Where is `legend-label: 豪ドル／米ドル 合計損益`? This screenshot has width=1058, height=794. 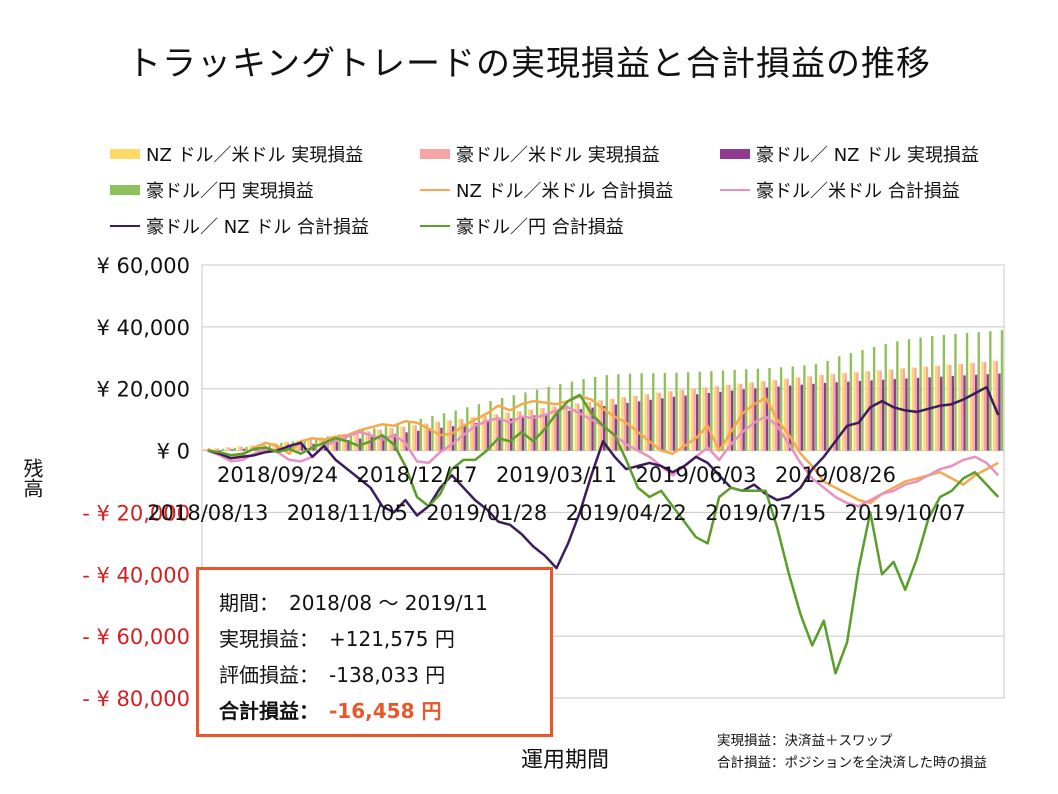 legend-label: 豪ドル／米ドル 合計損益 is located at coordinates (858, 191).